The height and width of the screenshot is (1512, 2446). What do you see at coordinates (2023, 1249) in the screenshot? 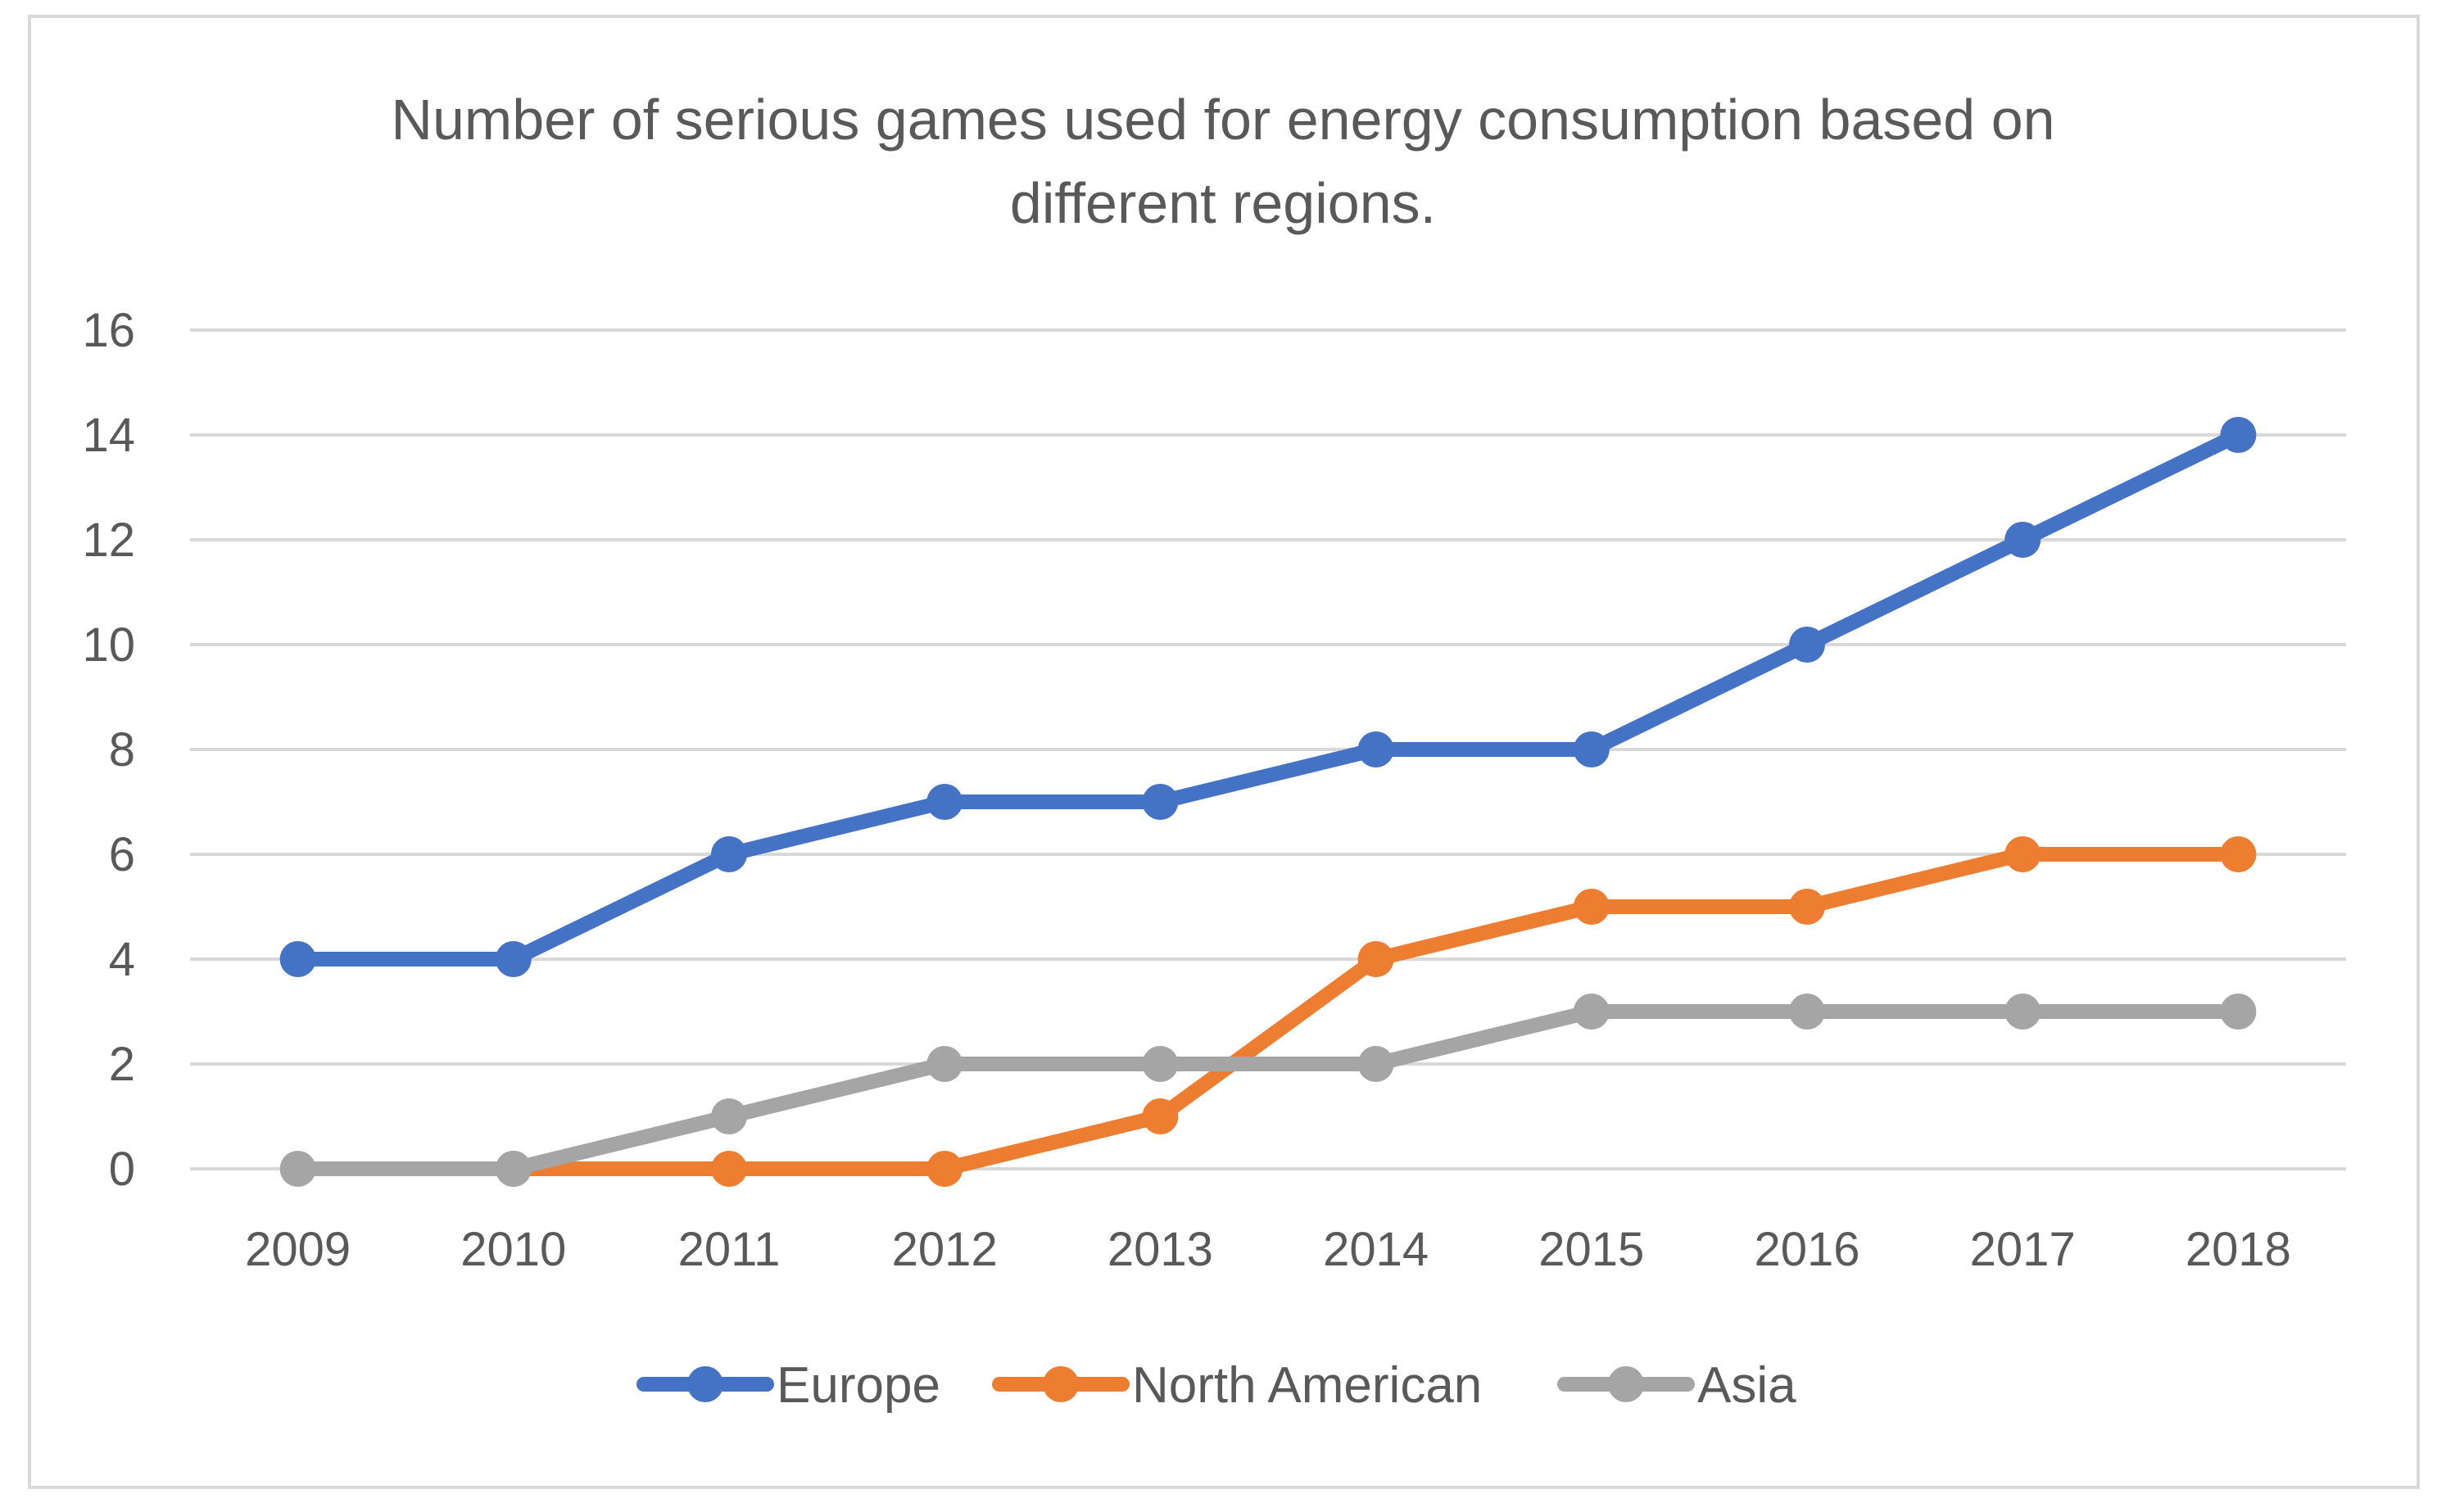
I see `x-tick-label-2017: 2017` at bounding box center [2023, 1249].